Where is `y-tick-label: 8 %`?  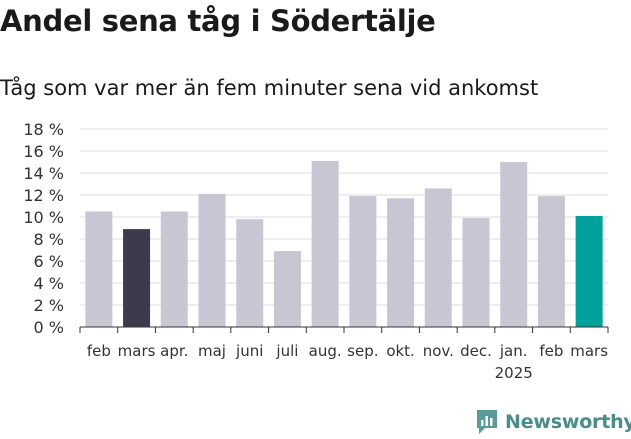 y-tick-label: 8 % is located at coordinates (49, 239).